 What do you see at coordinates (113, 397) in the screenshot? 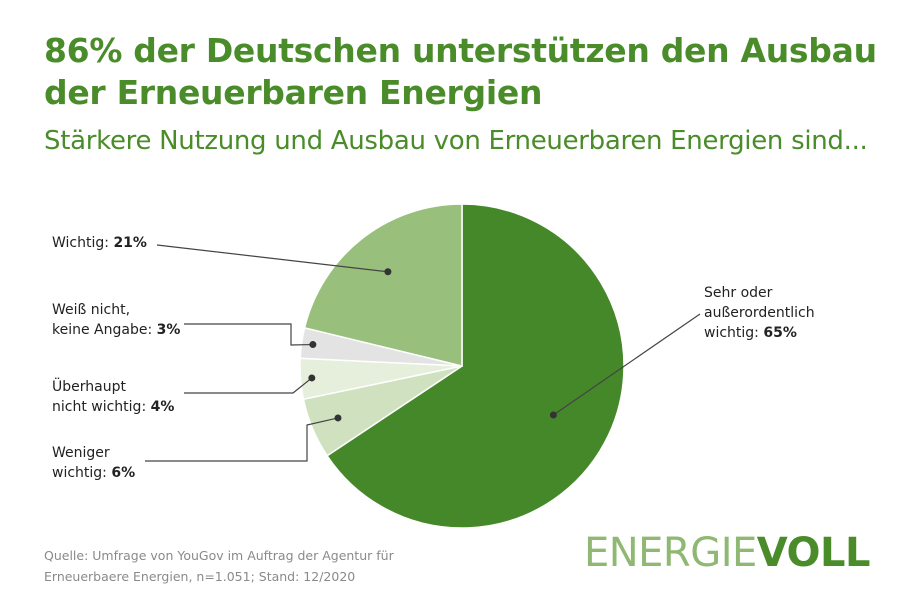
I see `label-ueberhaupt-nicht: Überhaupt nicht wichtig: 4%` at bounding box center [113, 397].